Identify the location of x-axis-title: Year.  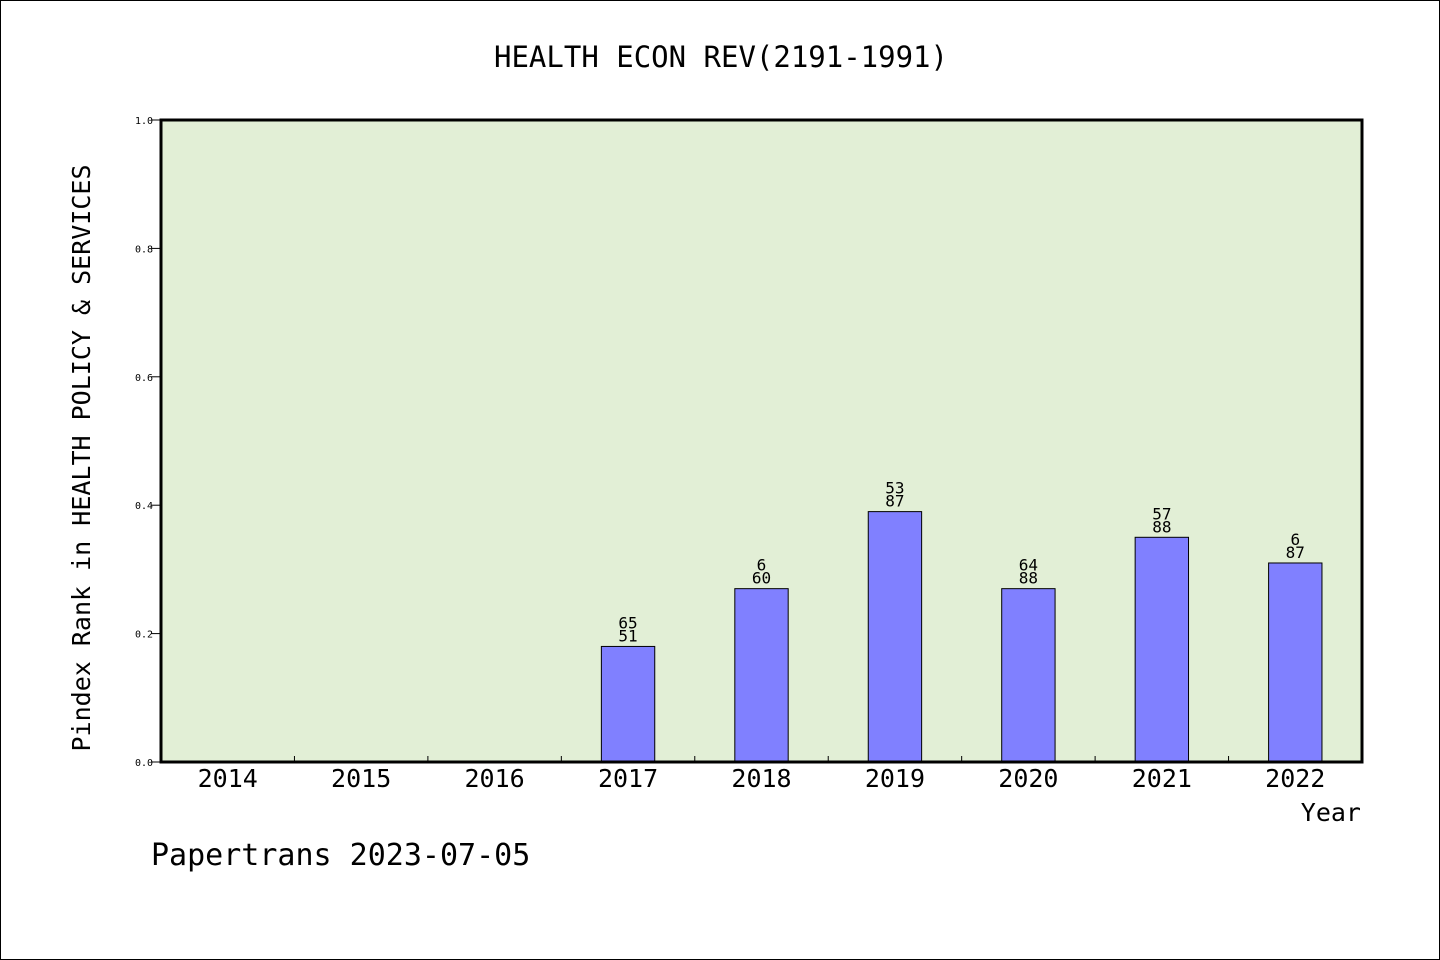
(1331, 812).